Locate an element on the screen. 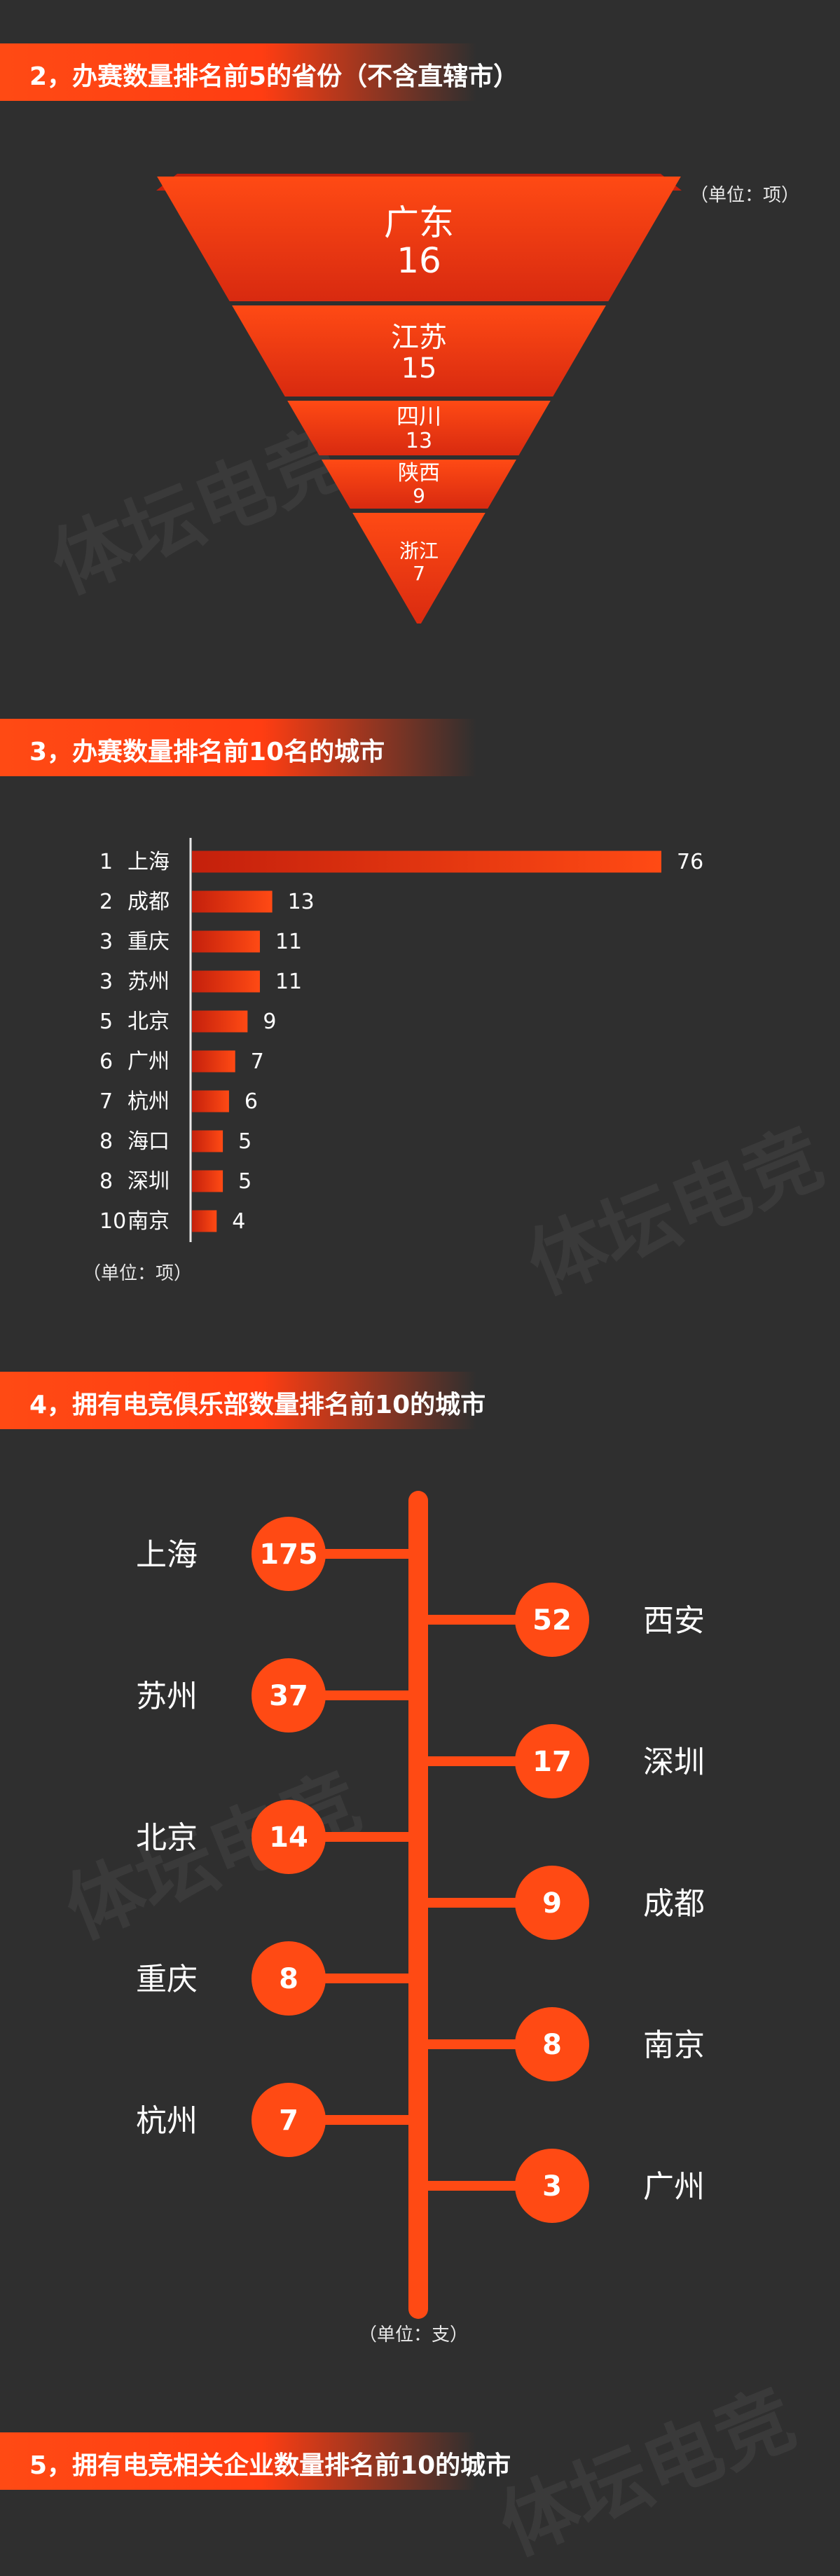 The width and height of the screenshot is (840, 2576). timeline-city: 成都 is located at coordinates (674, 1904).